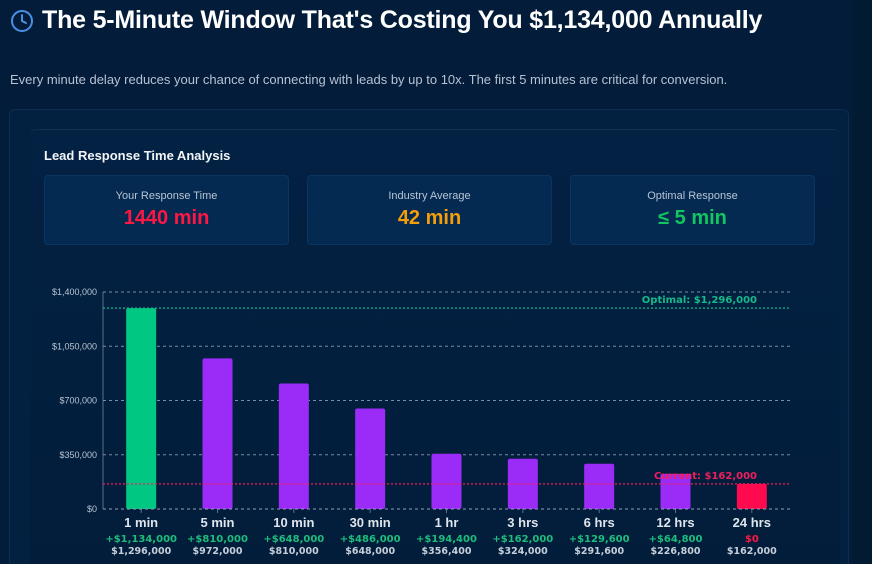 The width and height of the screenshot is (872, 564). What do you see at coordinates (293, 539) in the screenshot?
I see `gain-label: +$648,000` at bounding box center [293, 539].